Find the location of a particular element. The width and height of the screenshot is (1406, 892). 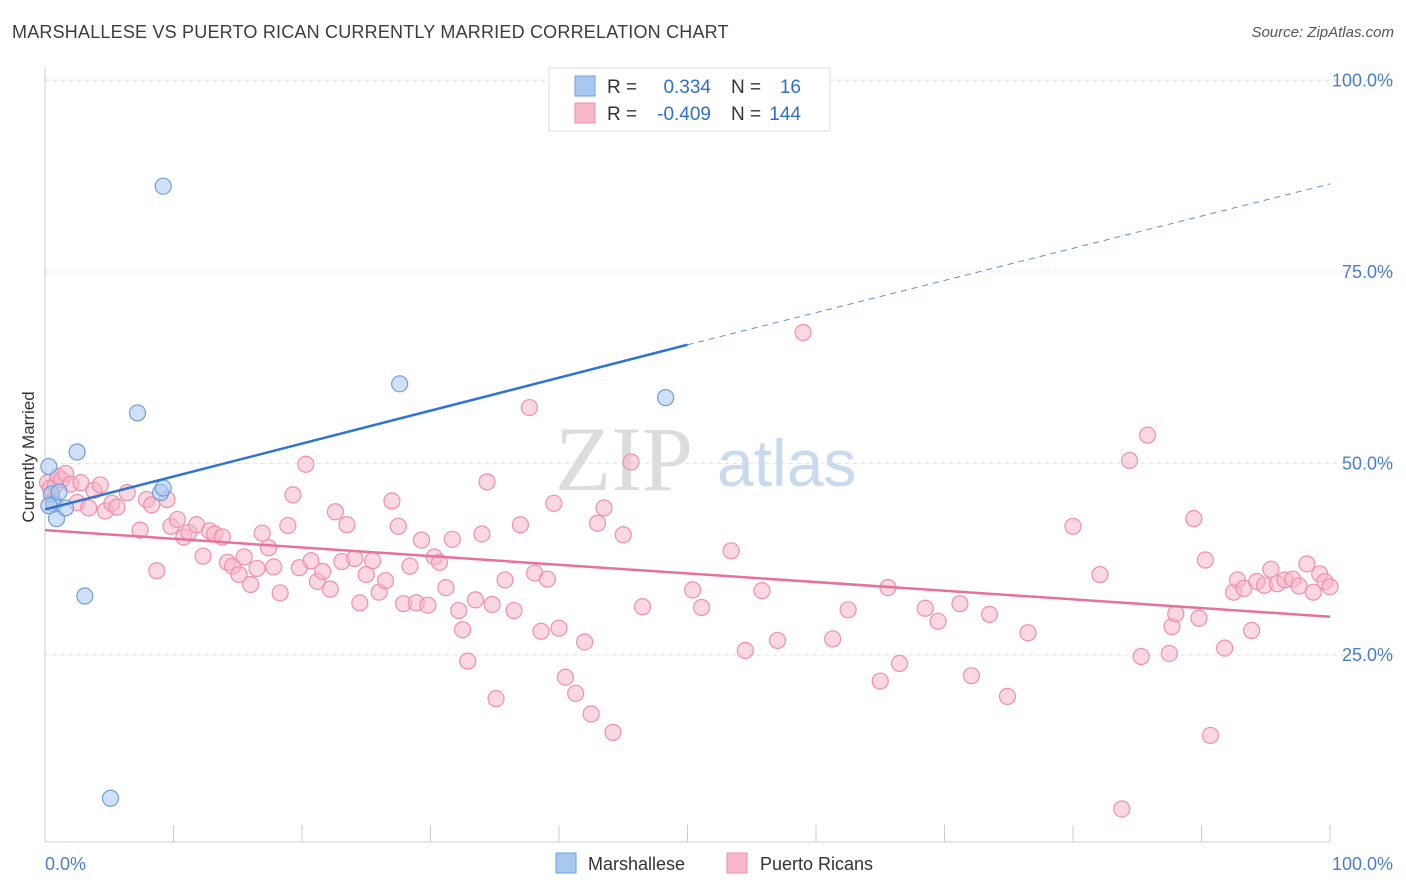

y-tick-label: 75.0% is located at coordinates (1367, 272).